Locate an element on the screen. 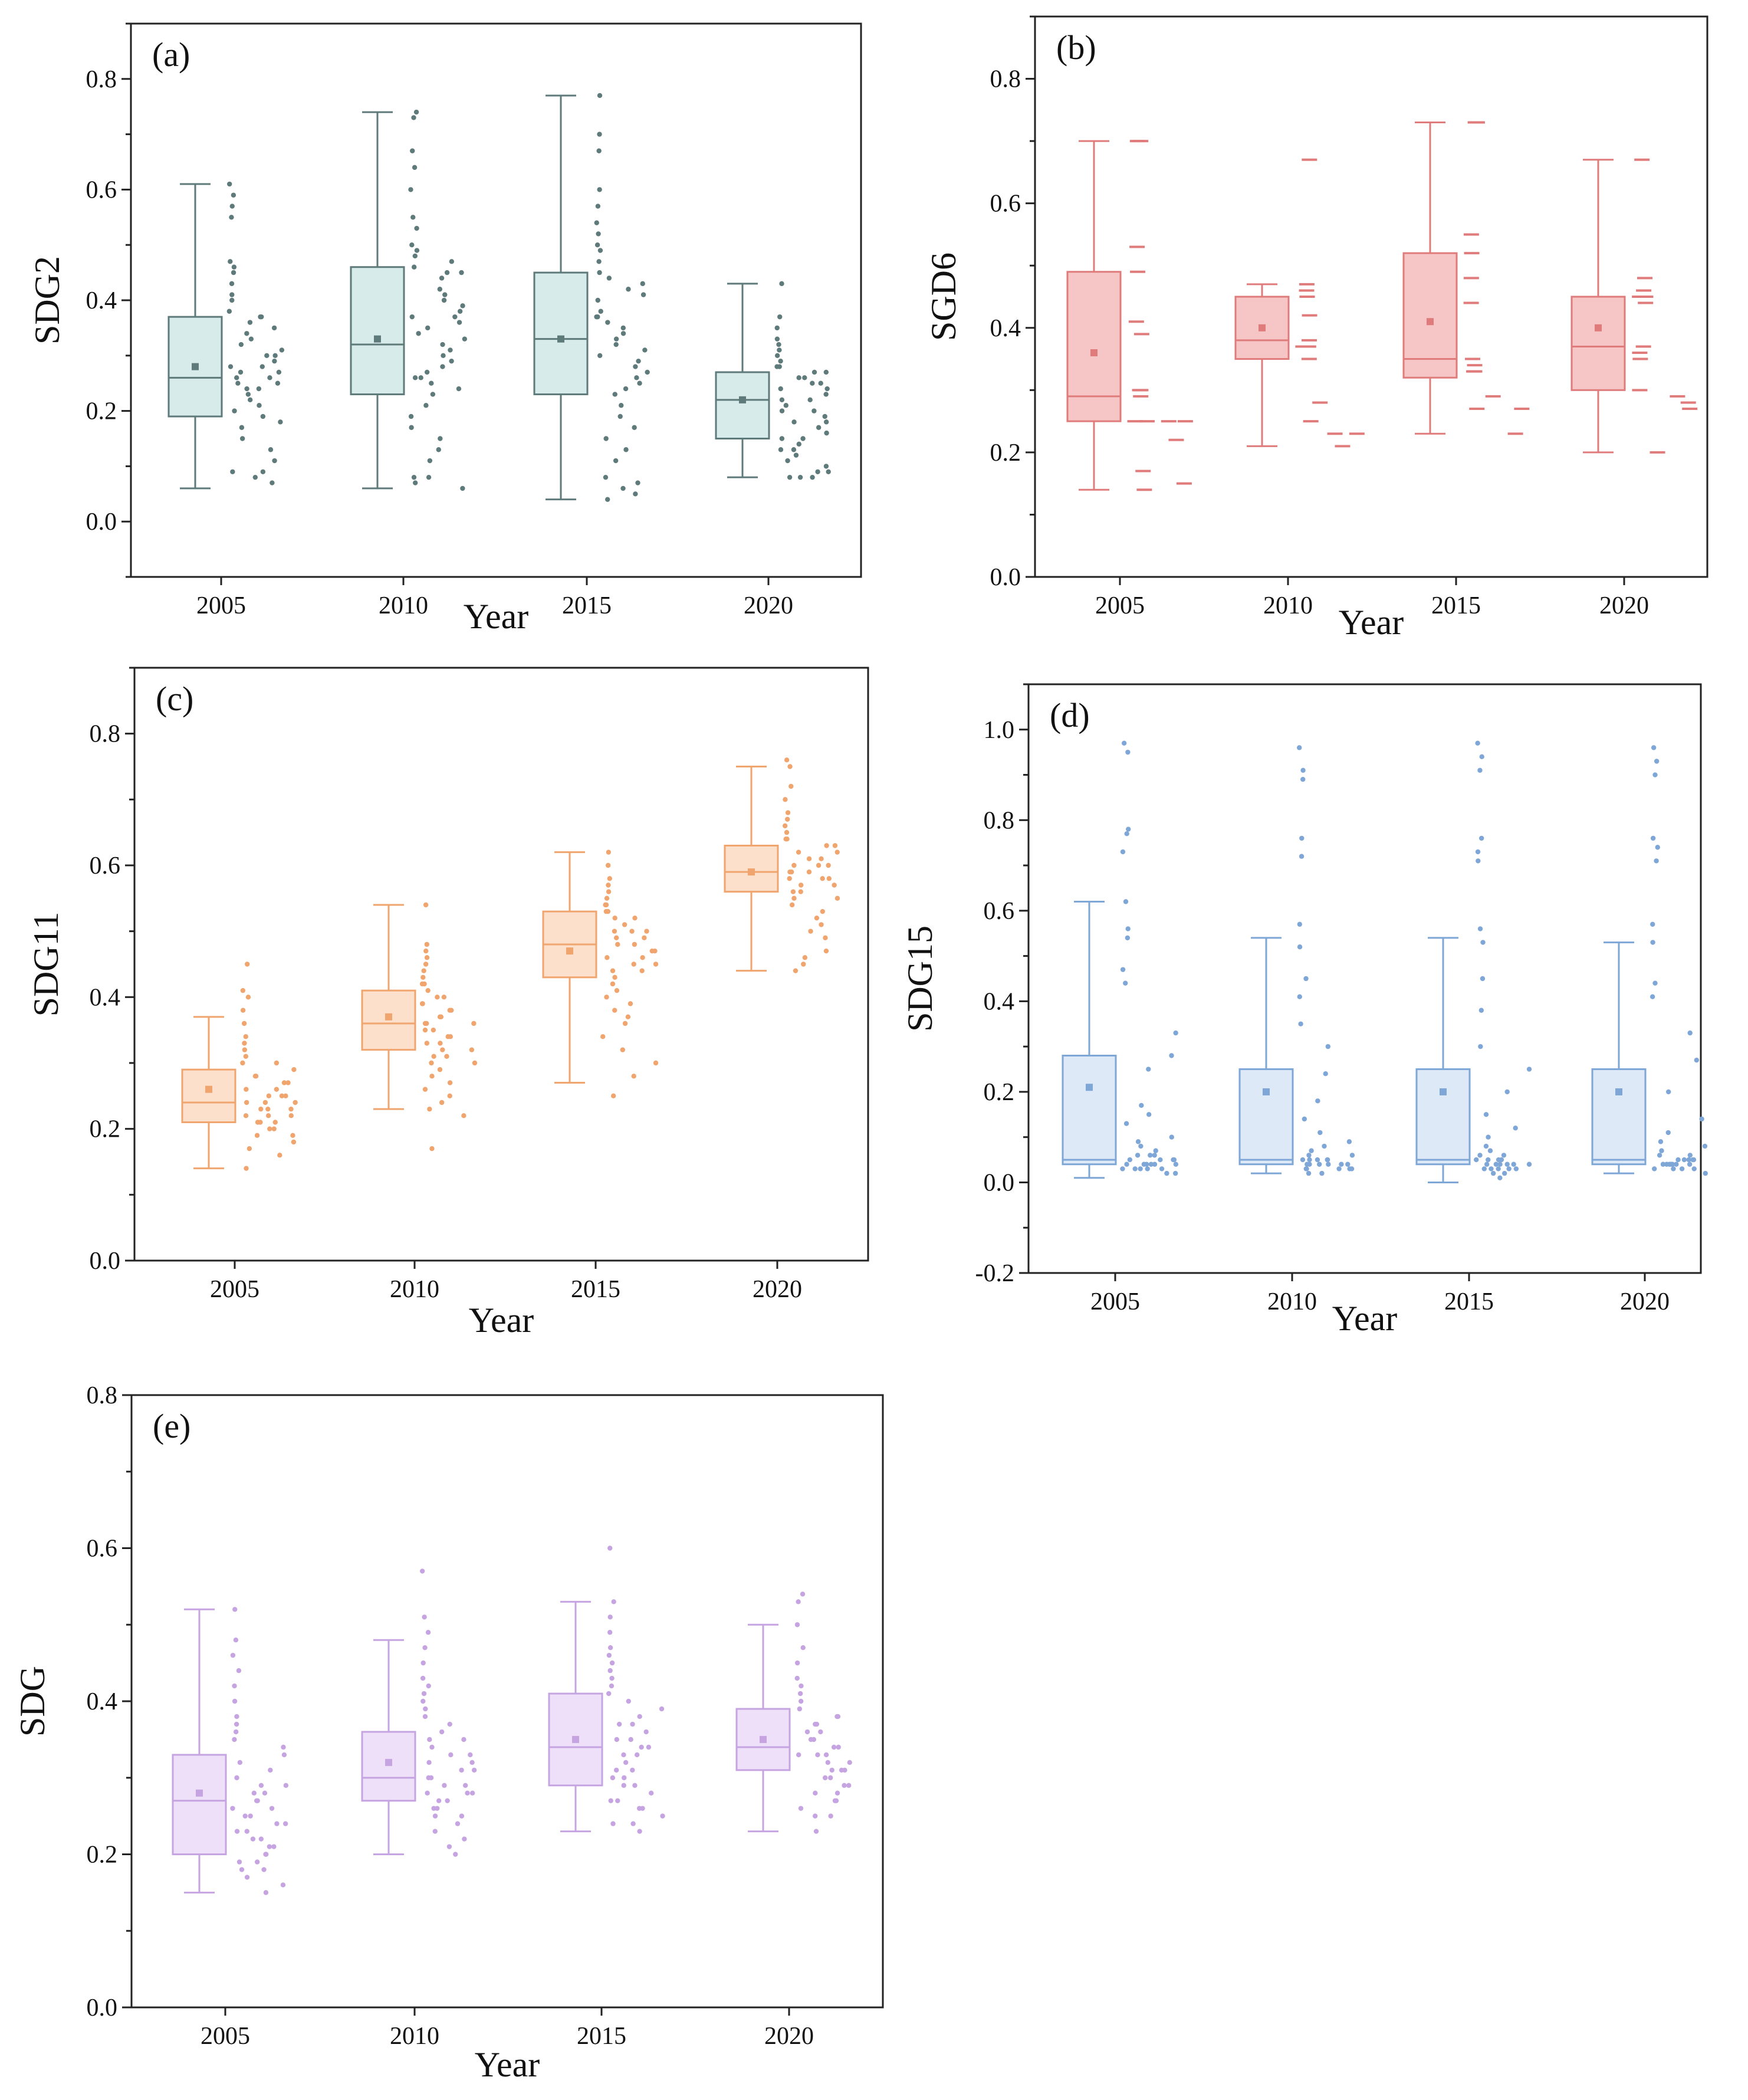  y-tick-label: 0.8 is located at coordinates (999, 820).